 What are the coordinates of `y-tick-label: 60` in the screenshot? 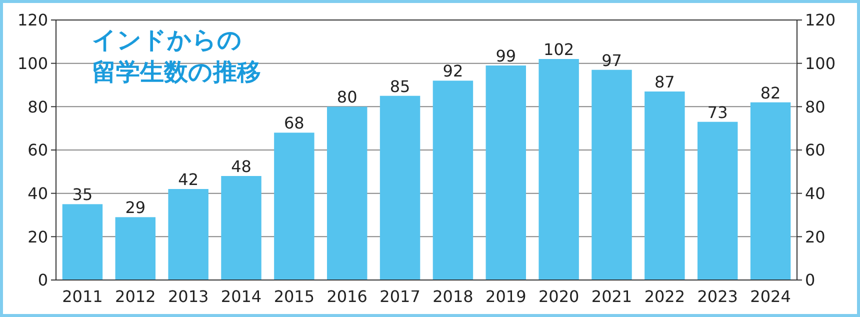 It's located at (38, 150).